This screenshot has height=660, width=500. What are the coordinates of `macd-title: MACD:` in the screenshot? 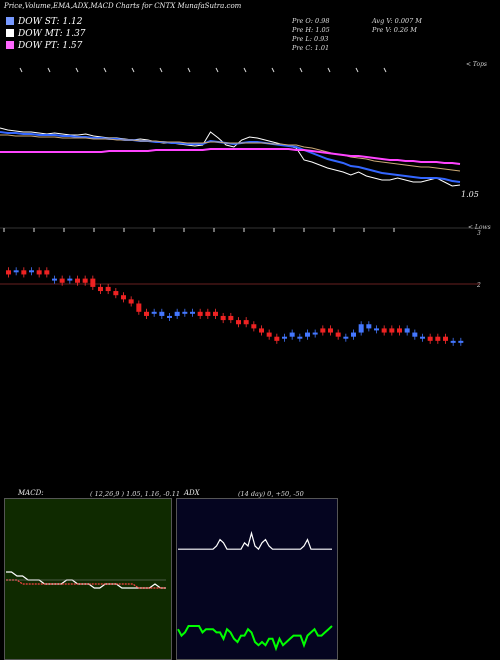 It's located at (31, 493).